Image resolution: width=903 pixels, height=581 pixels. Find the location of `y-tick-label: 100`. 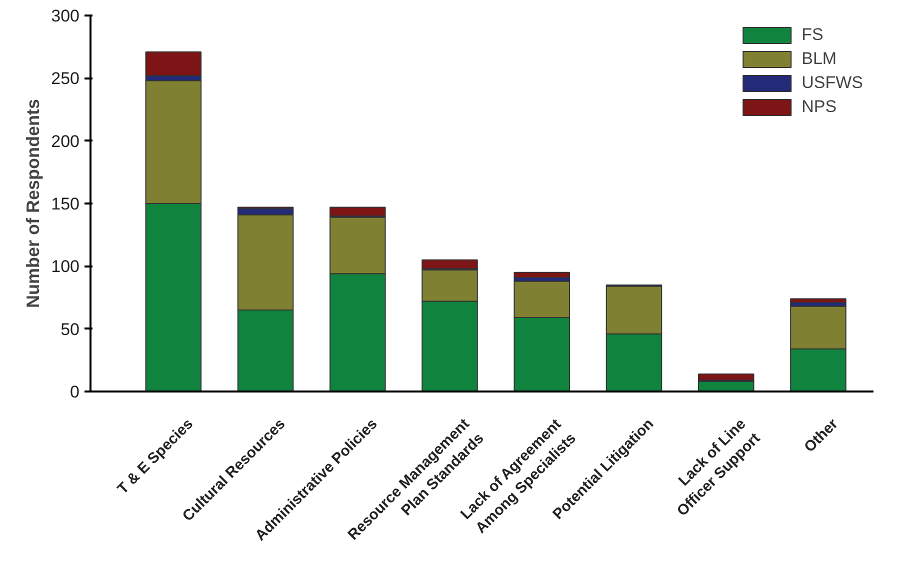

y-tick-label: 100 is located at coordinates (65, 266).